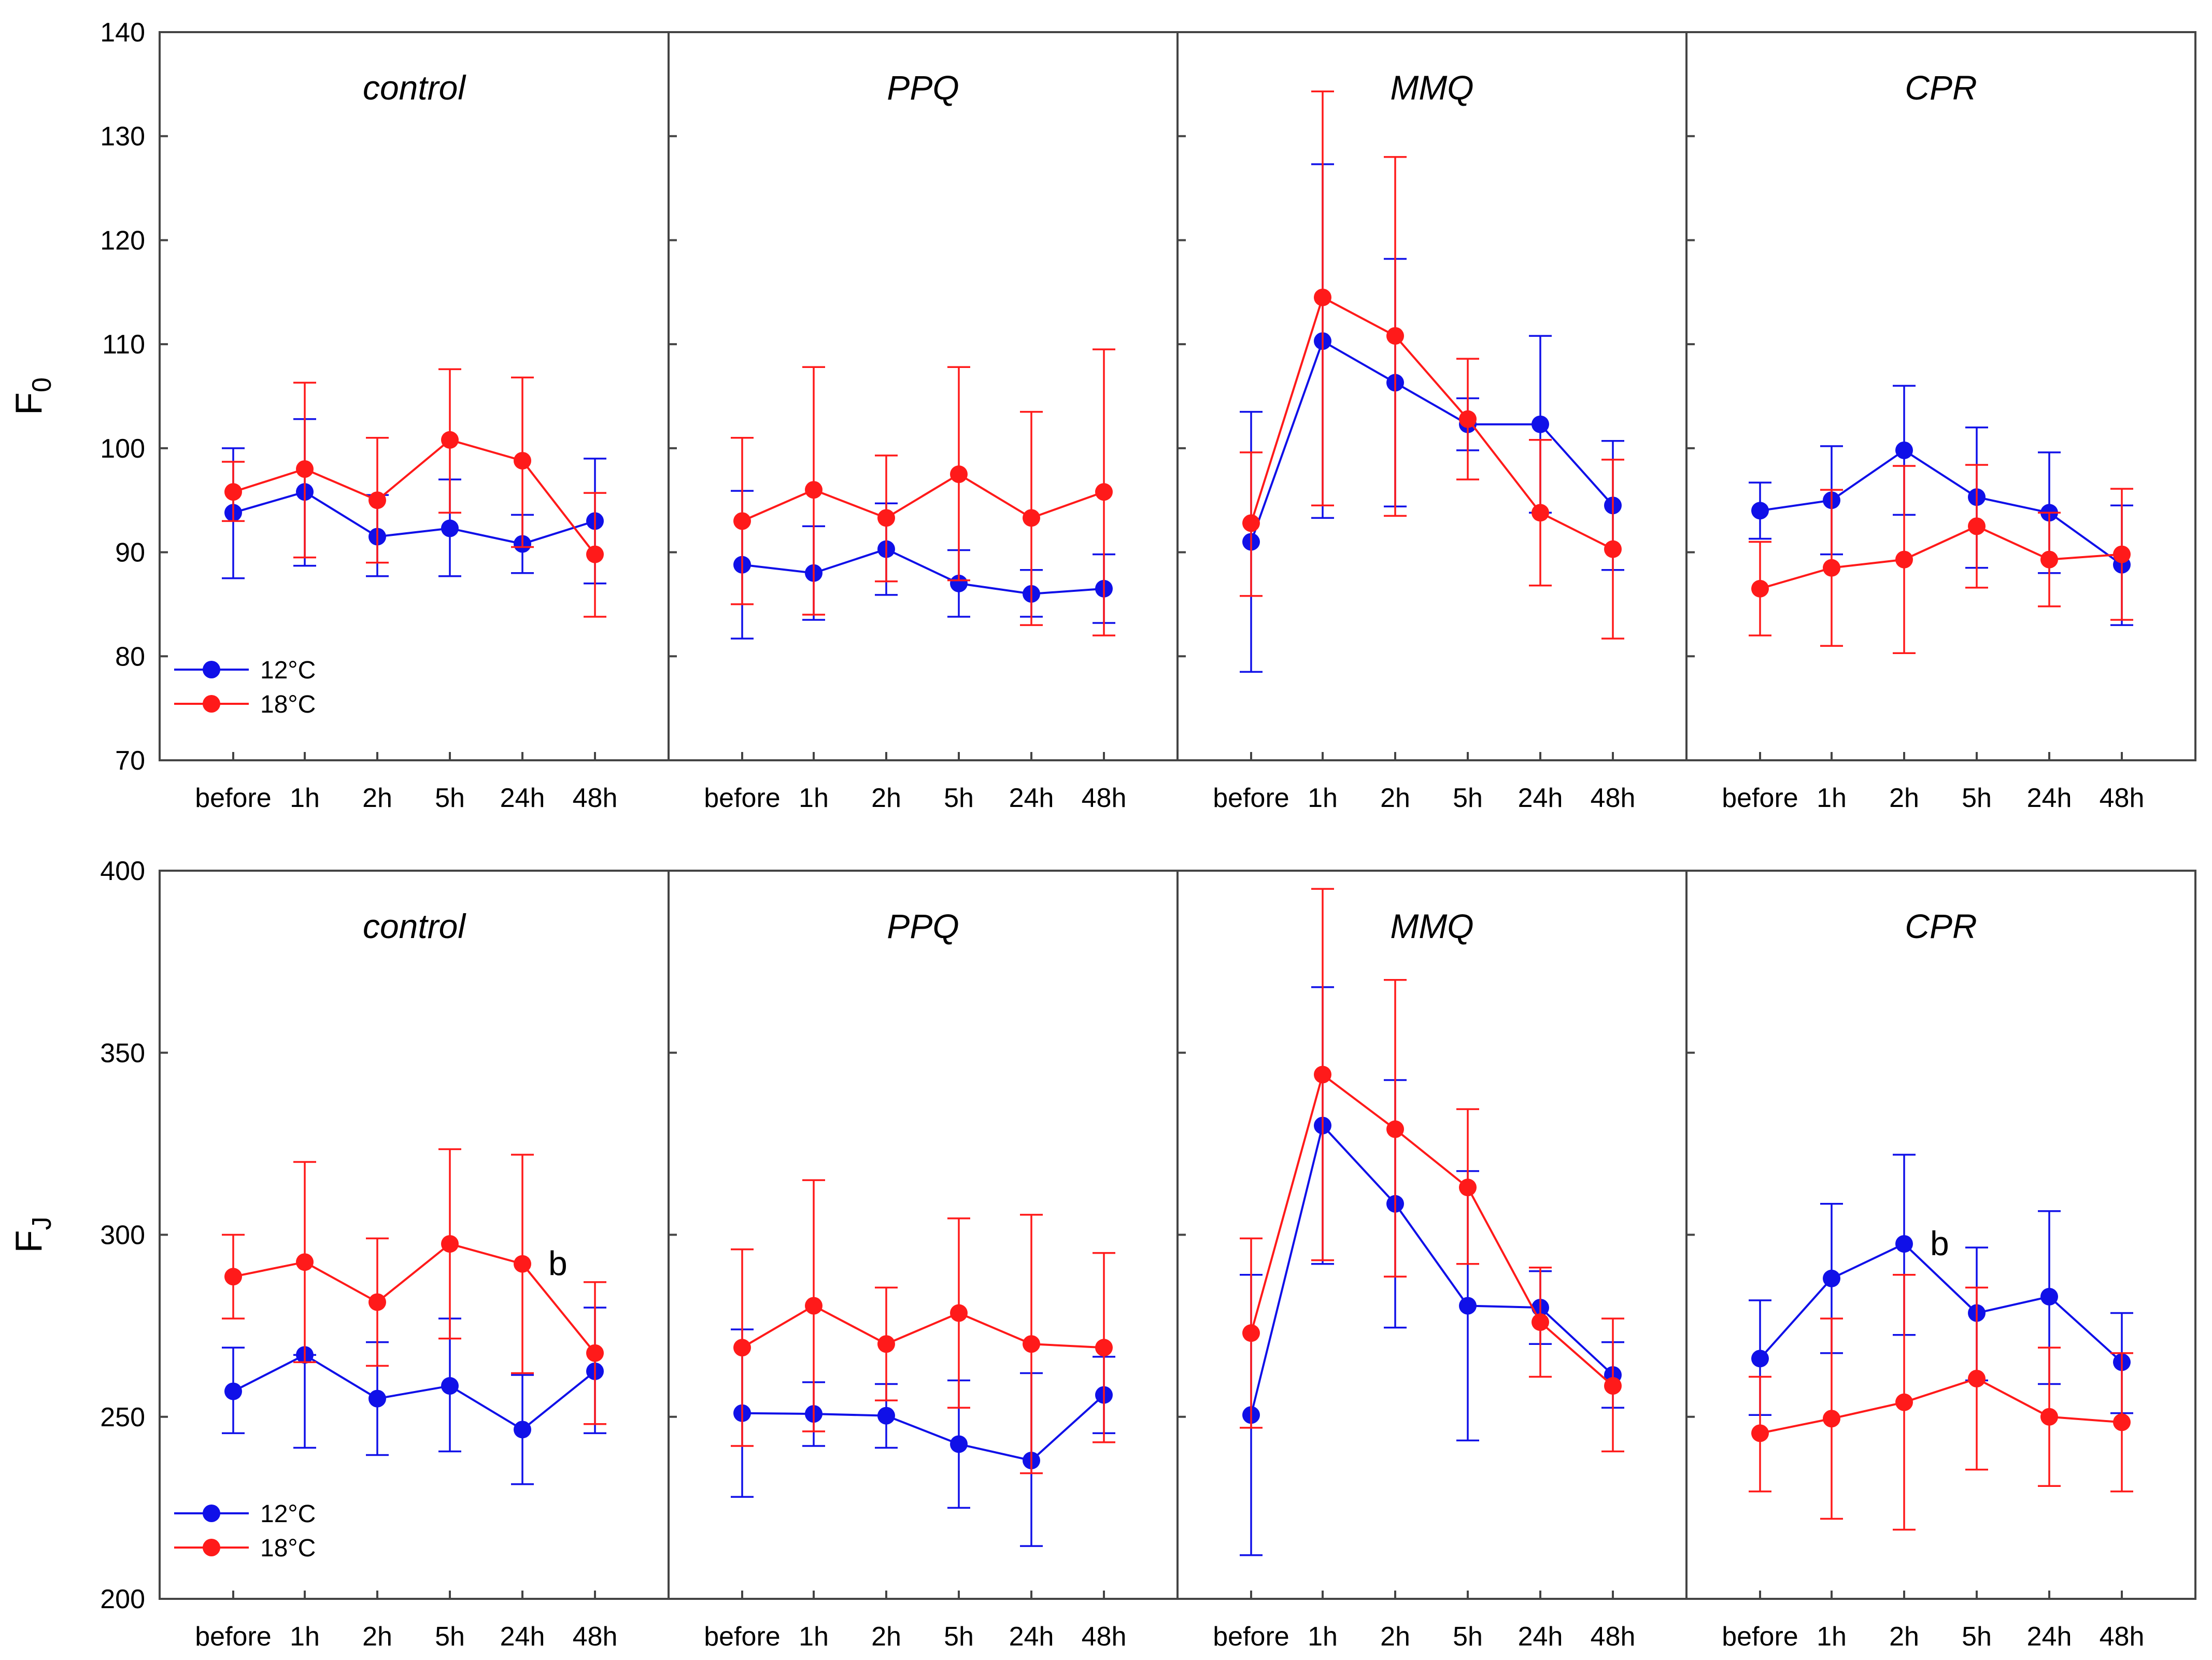  I want to click on y-axis-label-subscript: 0, so click(42, 384).